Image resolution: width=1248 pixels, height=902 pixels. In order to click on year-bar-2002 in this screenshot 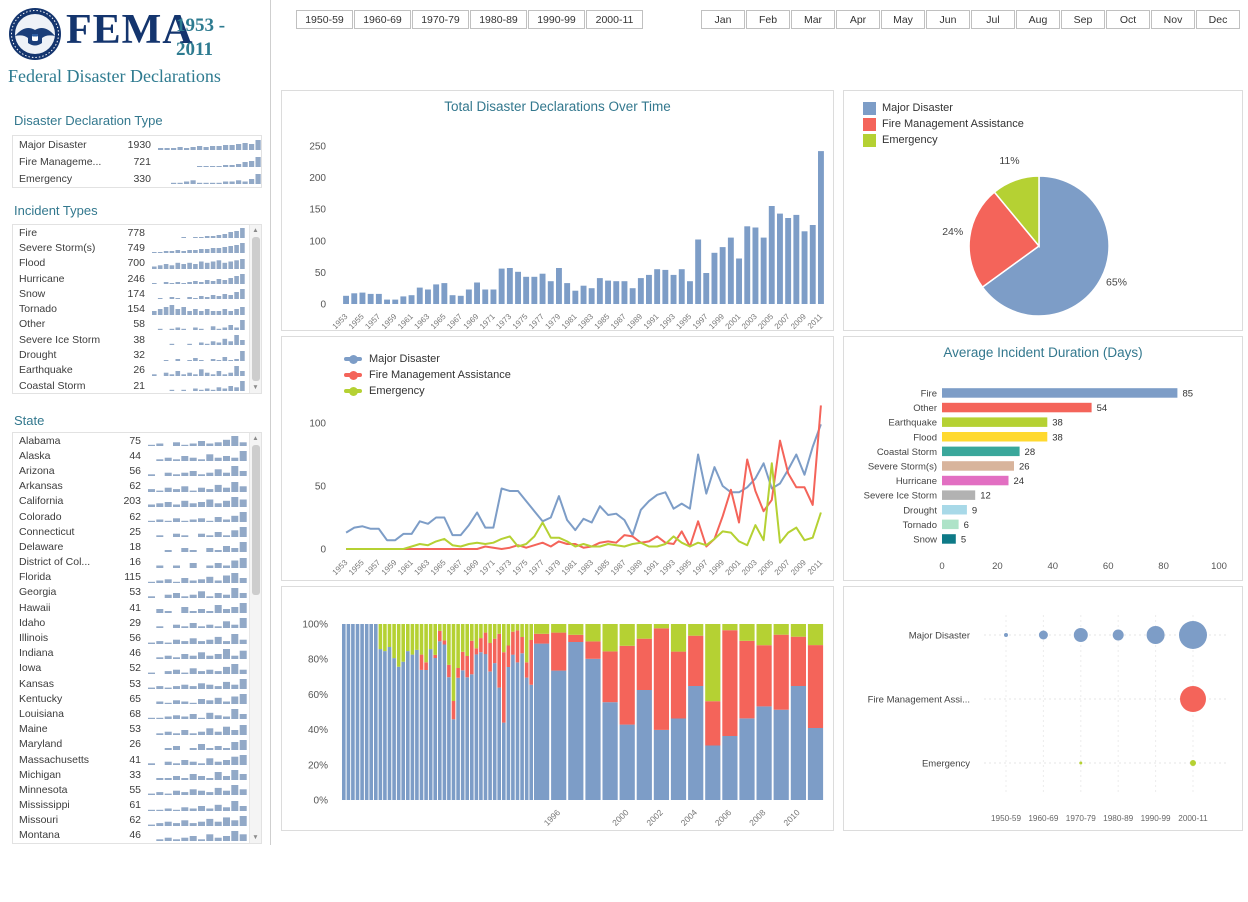, I will do `click(747, 265)`.